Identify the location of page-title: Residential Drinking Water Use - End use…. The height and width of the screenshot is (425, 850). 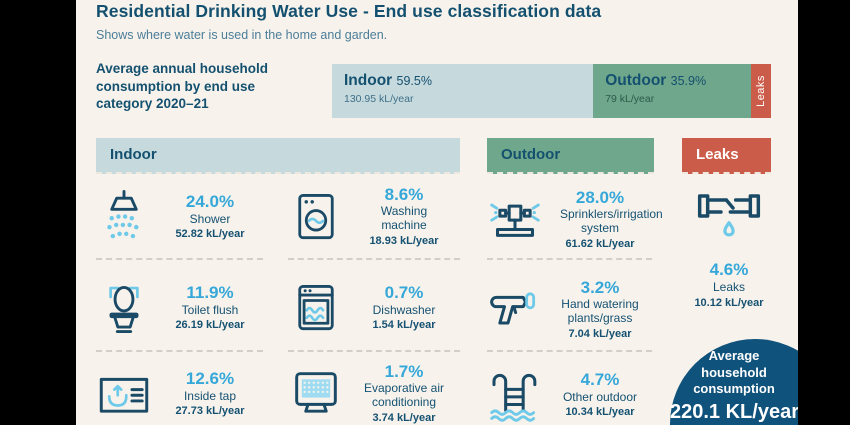
(349, 11).